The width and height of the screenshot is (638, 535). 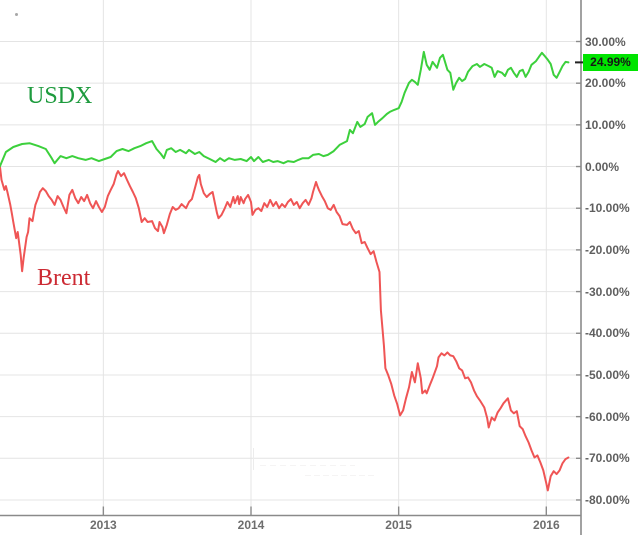 I want to click on crosshair-artifact, so click(x=253, y=459).